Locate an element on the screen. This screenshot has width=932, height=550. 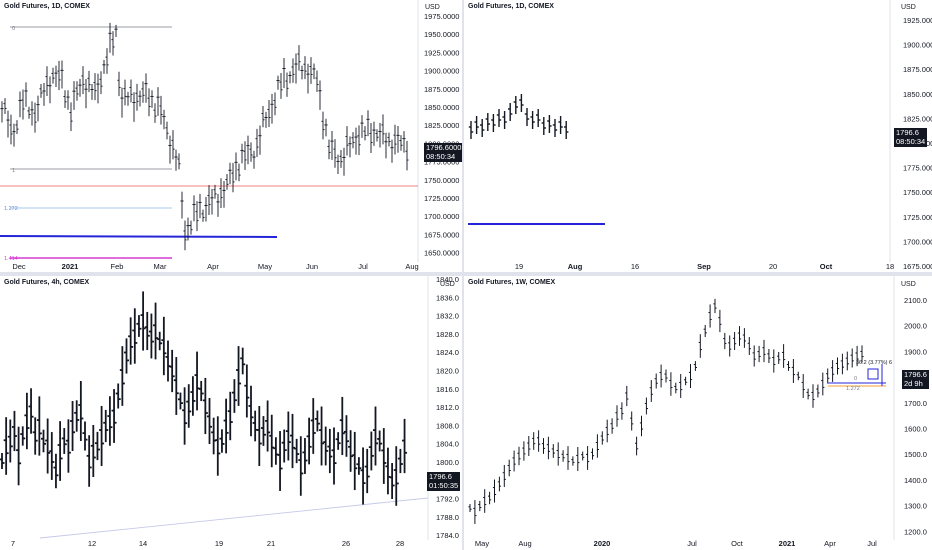
trend-line-lower is located at coordinates (234, 518).